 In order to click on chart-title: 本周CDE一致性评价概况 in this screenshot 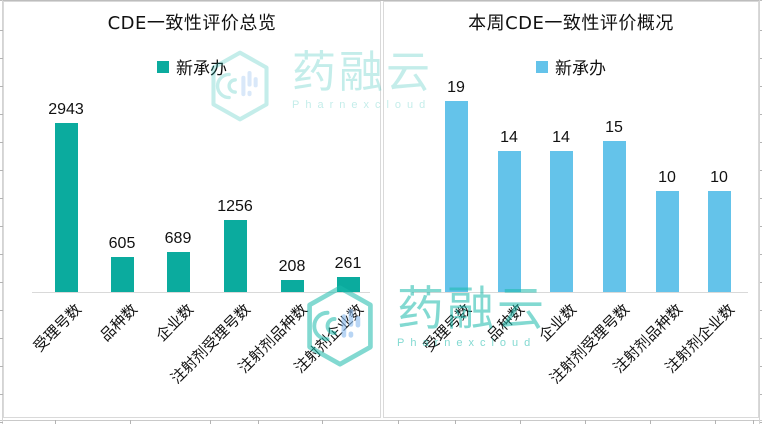, I will do `click(571, 23)`.